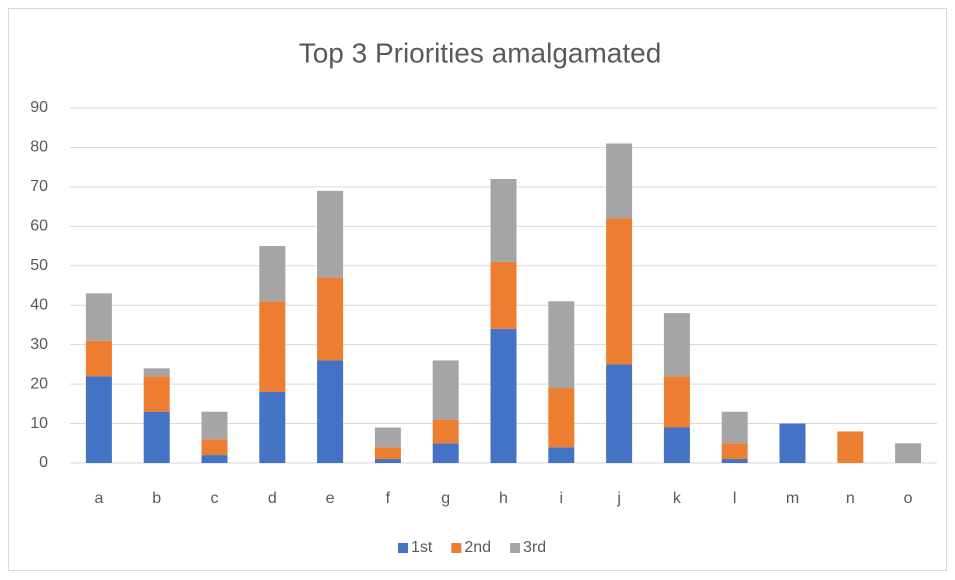  What do you see at coordinates (39, 304) in the screenshot?
I see `y-tick-label: 40` at bounding box center [39, 304].